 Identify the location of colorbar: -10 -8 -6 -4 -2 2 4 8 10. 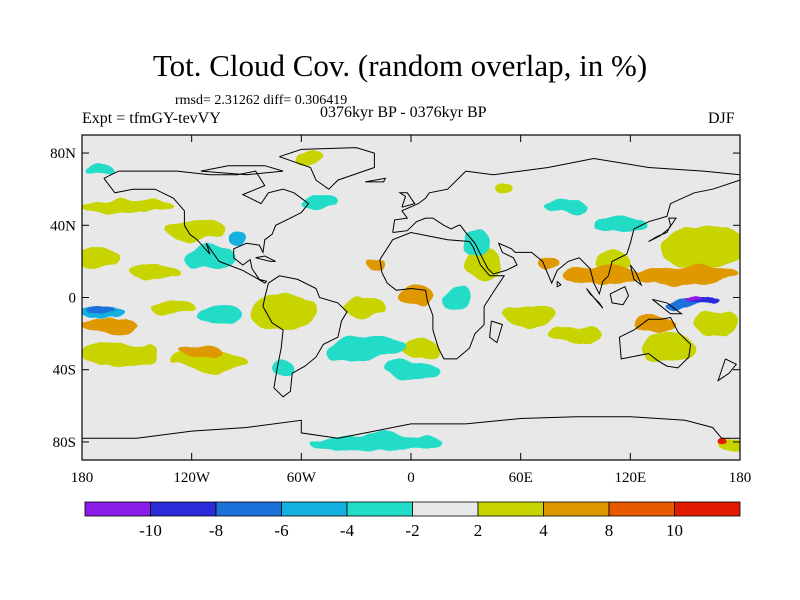
(412, 520).